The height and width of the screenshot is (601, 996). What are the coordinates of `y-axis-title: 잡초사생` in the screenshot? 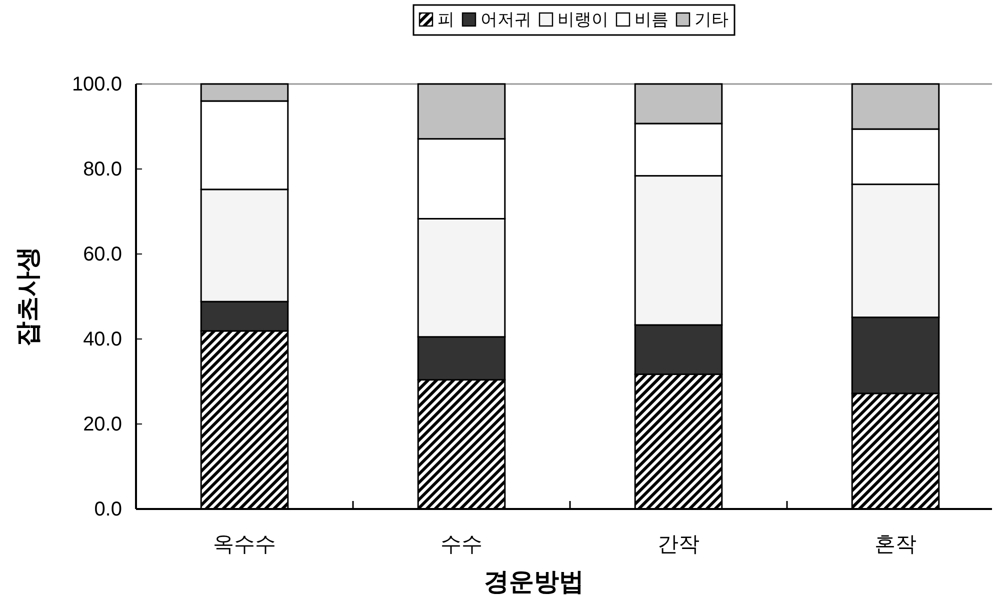 It's located at (27, 296).